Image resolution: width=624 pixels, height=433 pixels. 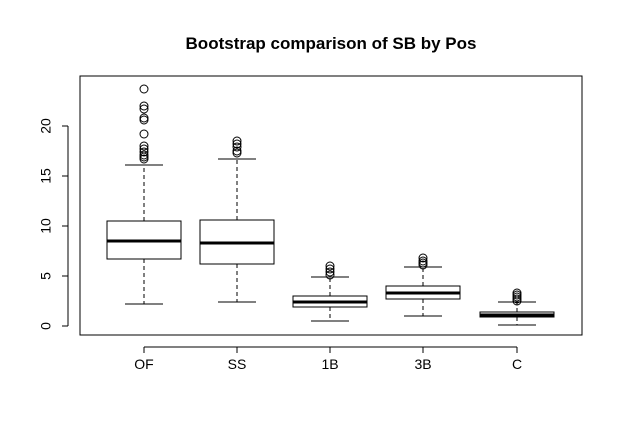 I want to click on x-tick-label-OF: OF, so click(x=143, y=364).